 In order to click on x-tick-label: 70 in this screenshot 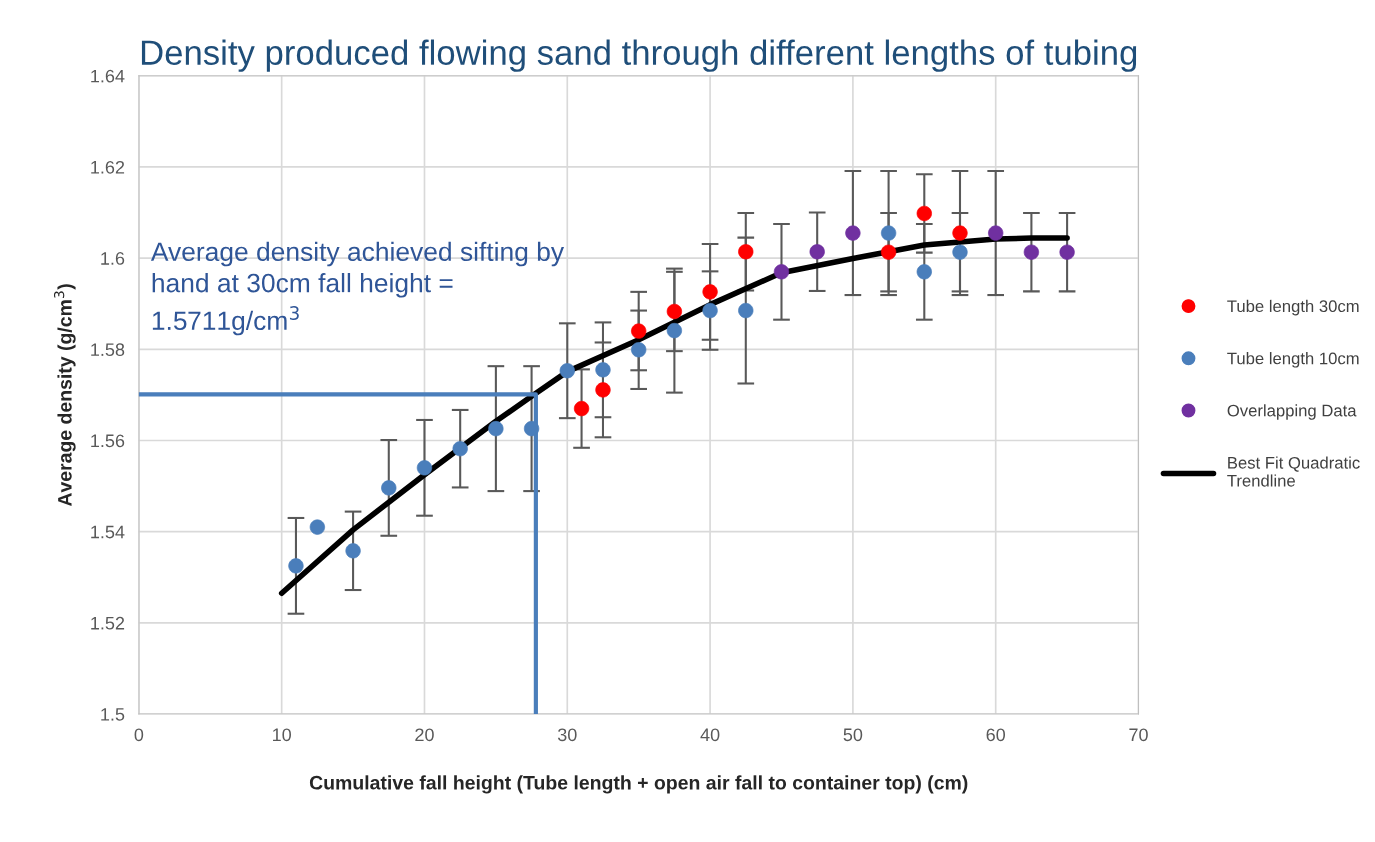, I will do `click(1138, 735)`.